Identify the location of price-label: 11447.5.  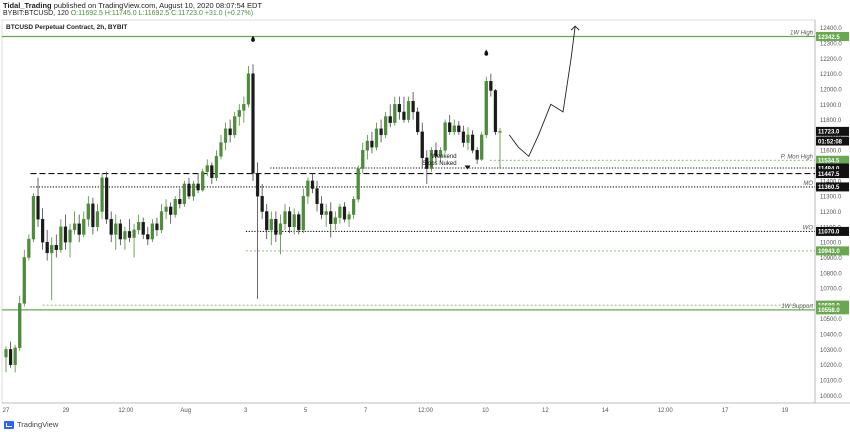
(829, 175).